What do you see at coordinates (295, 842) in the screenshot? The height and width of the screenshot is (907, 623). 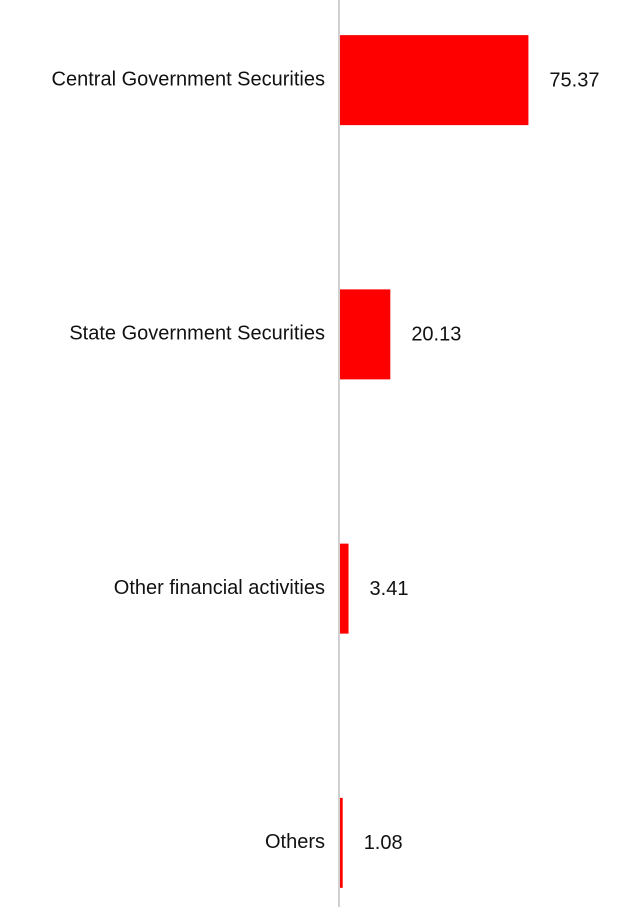 I see `category-label: Others` at bounding box center [295, 842].